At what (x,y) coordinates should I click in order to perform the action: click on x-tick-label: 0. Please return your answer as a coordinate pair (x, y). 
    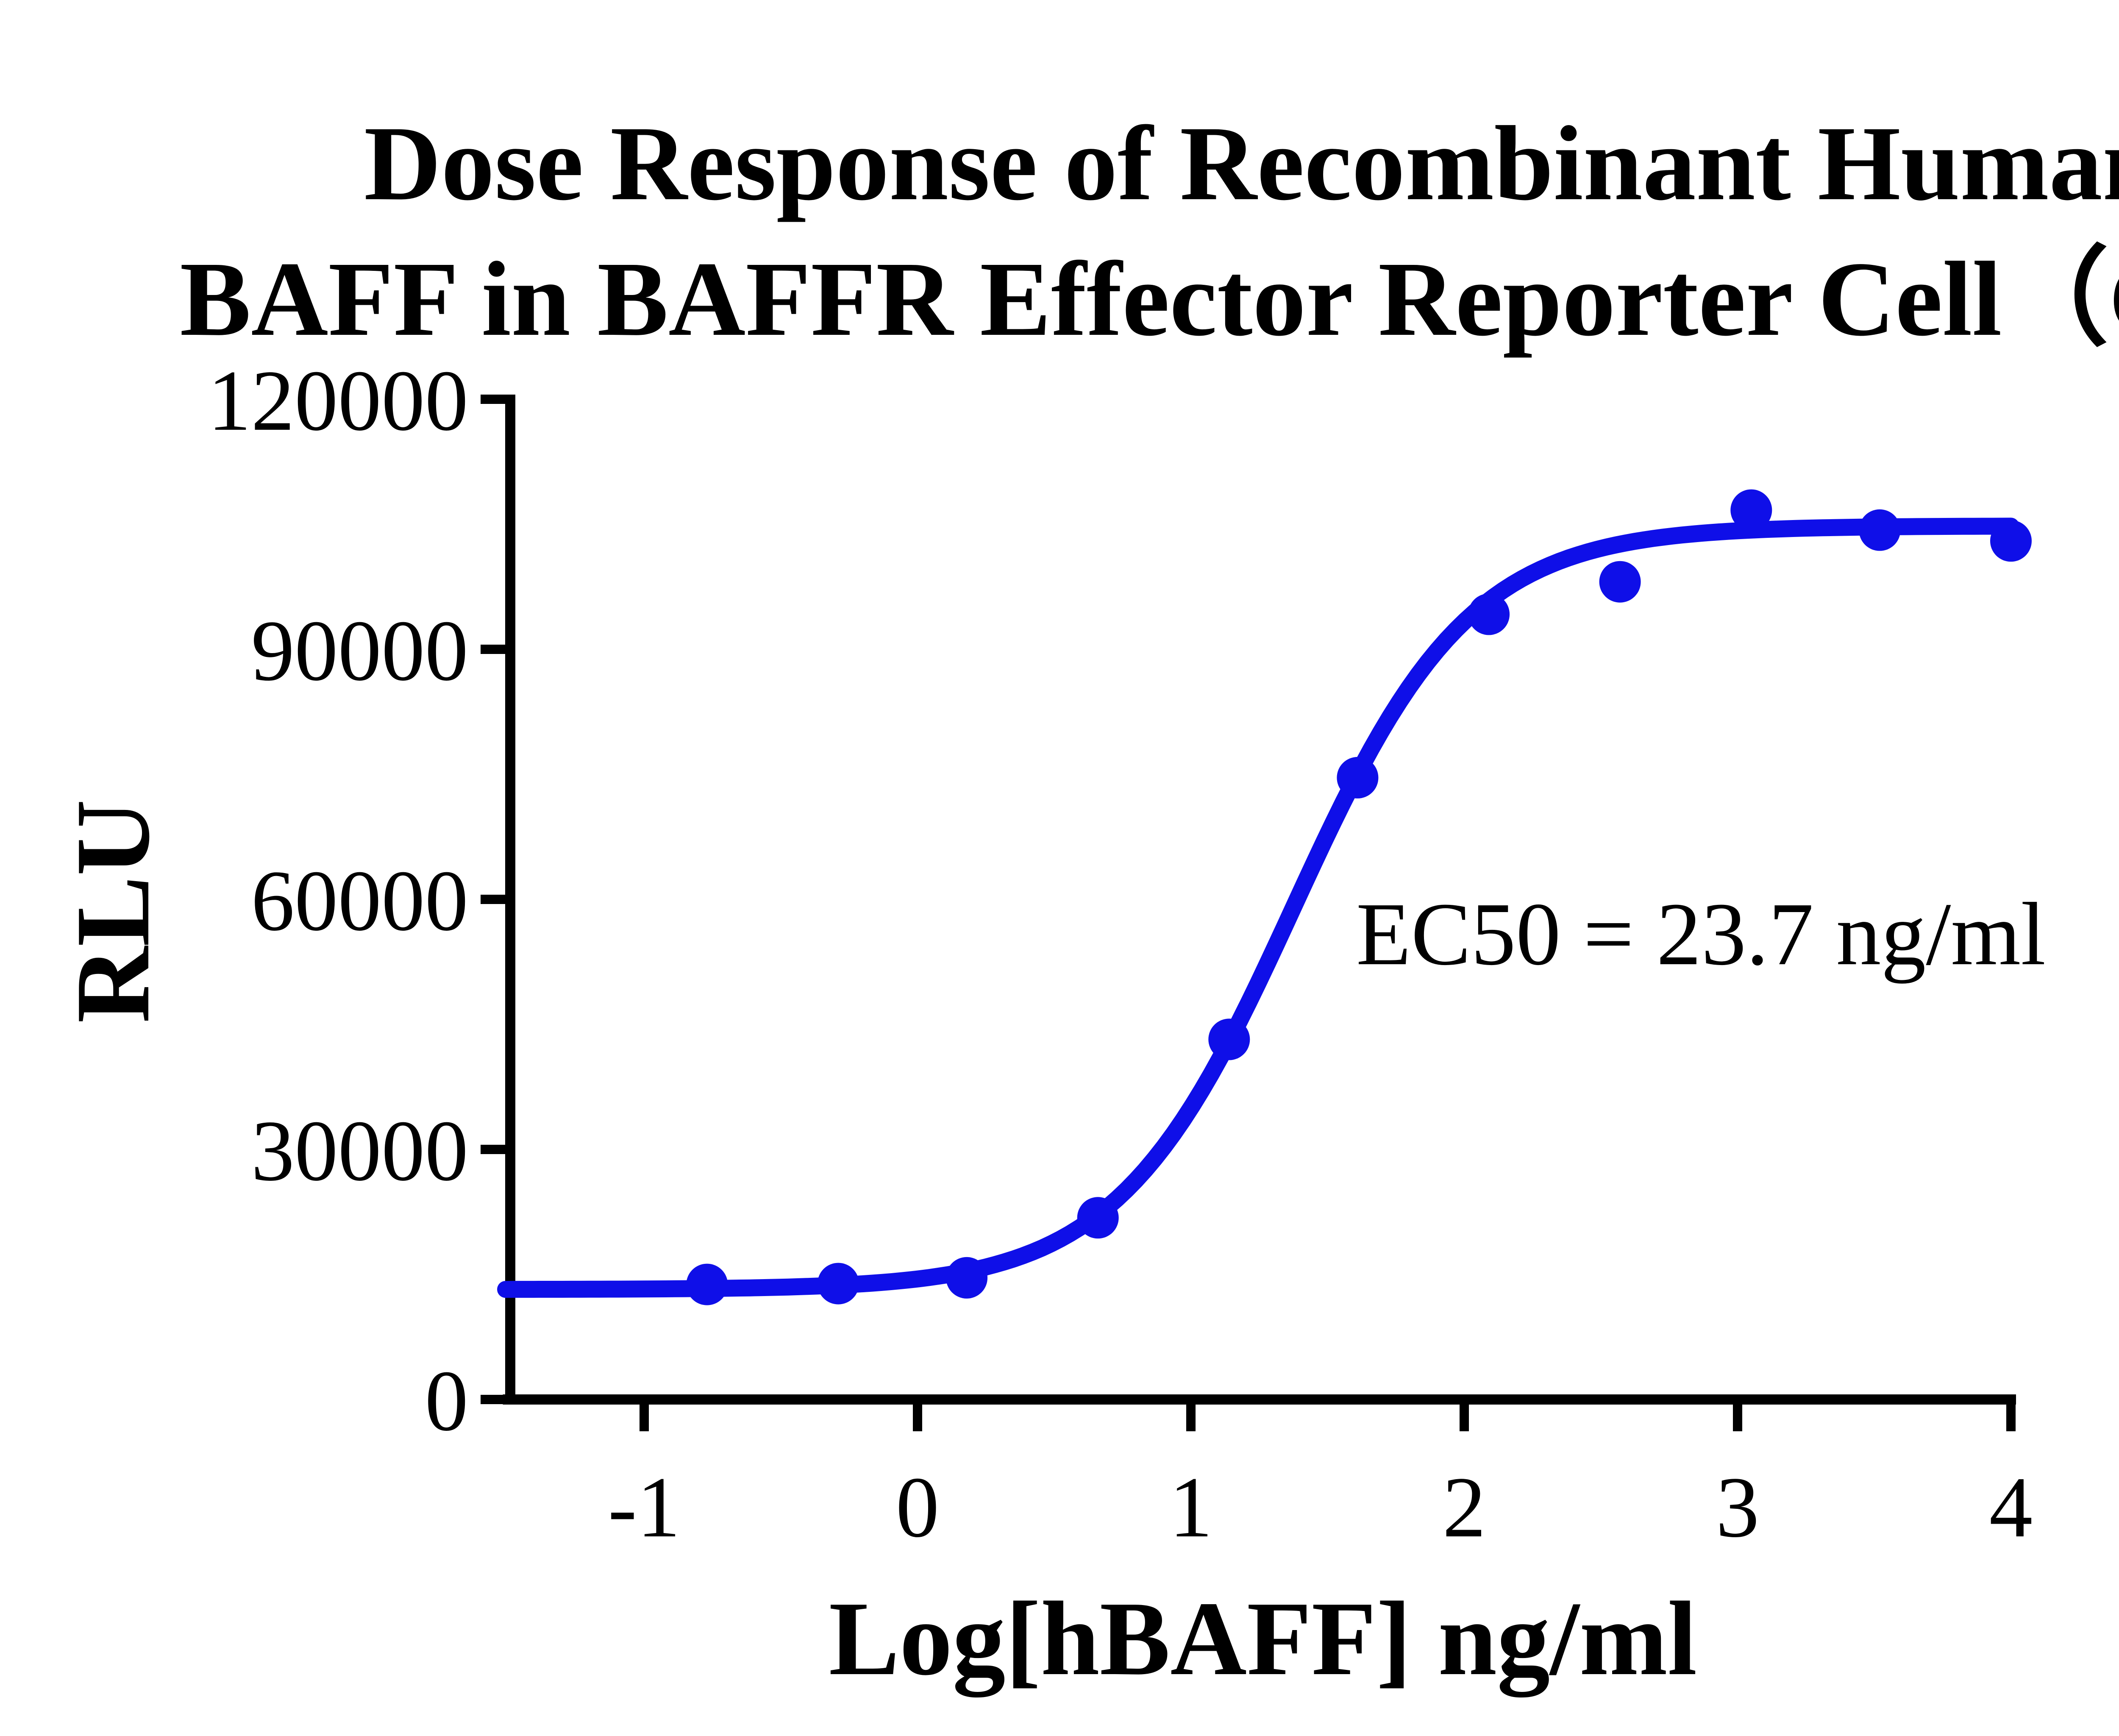
    Looking at the image, I should click on (918, 1507).